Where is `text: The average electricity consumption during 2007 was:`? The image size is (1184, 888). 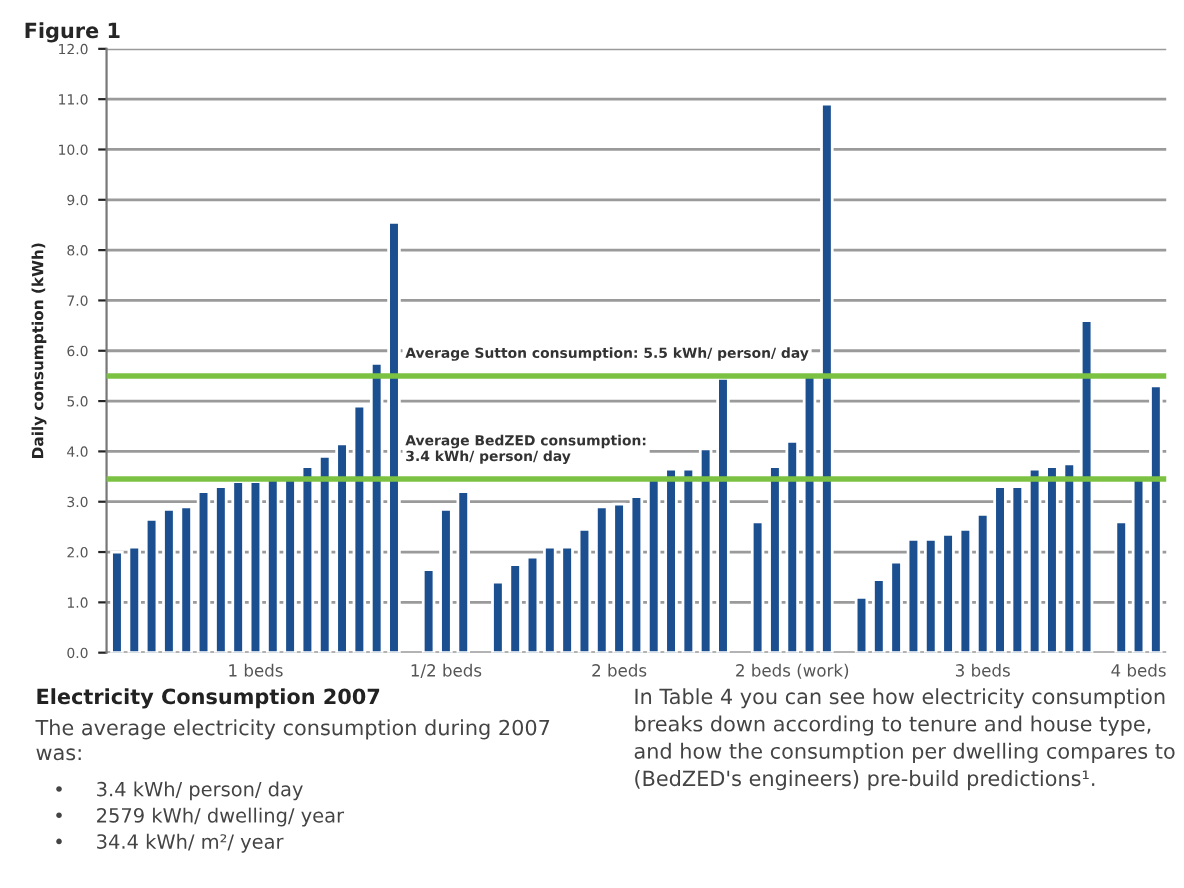
text: The average electricity consumption during 2007 was: is located at coordinates (292, 740).